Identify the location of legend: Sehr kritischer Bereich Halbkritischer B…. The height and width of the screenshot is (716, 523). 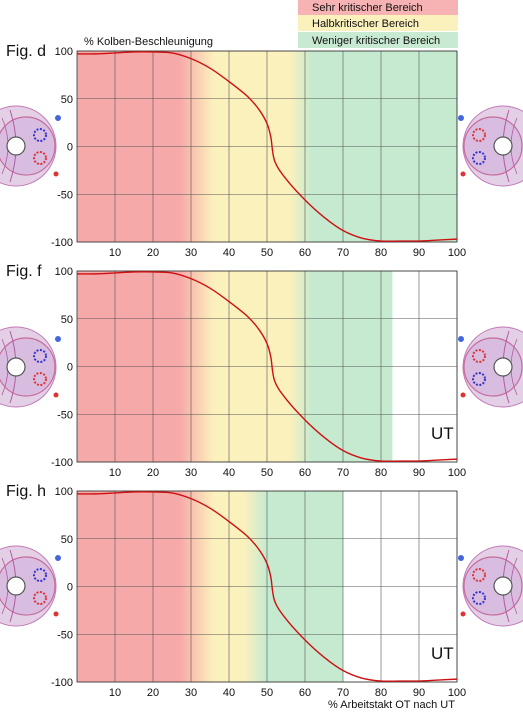
(378, 24).